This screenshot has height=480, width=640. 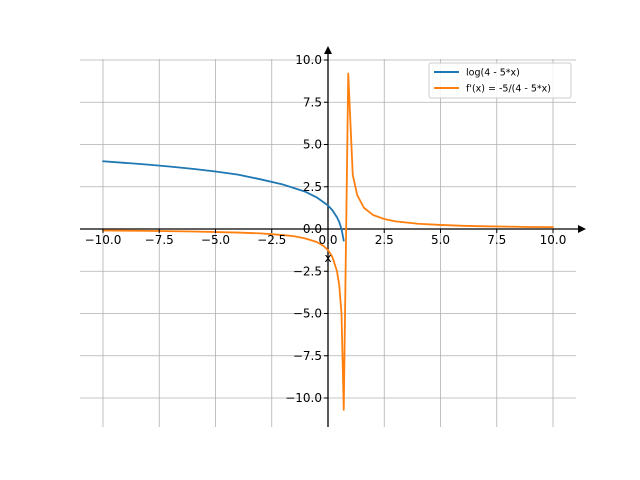 I want to click on legend-label-1: f'(x) = -5/(4 - 5*x), so click(x=508, y=89).